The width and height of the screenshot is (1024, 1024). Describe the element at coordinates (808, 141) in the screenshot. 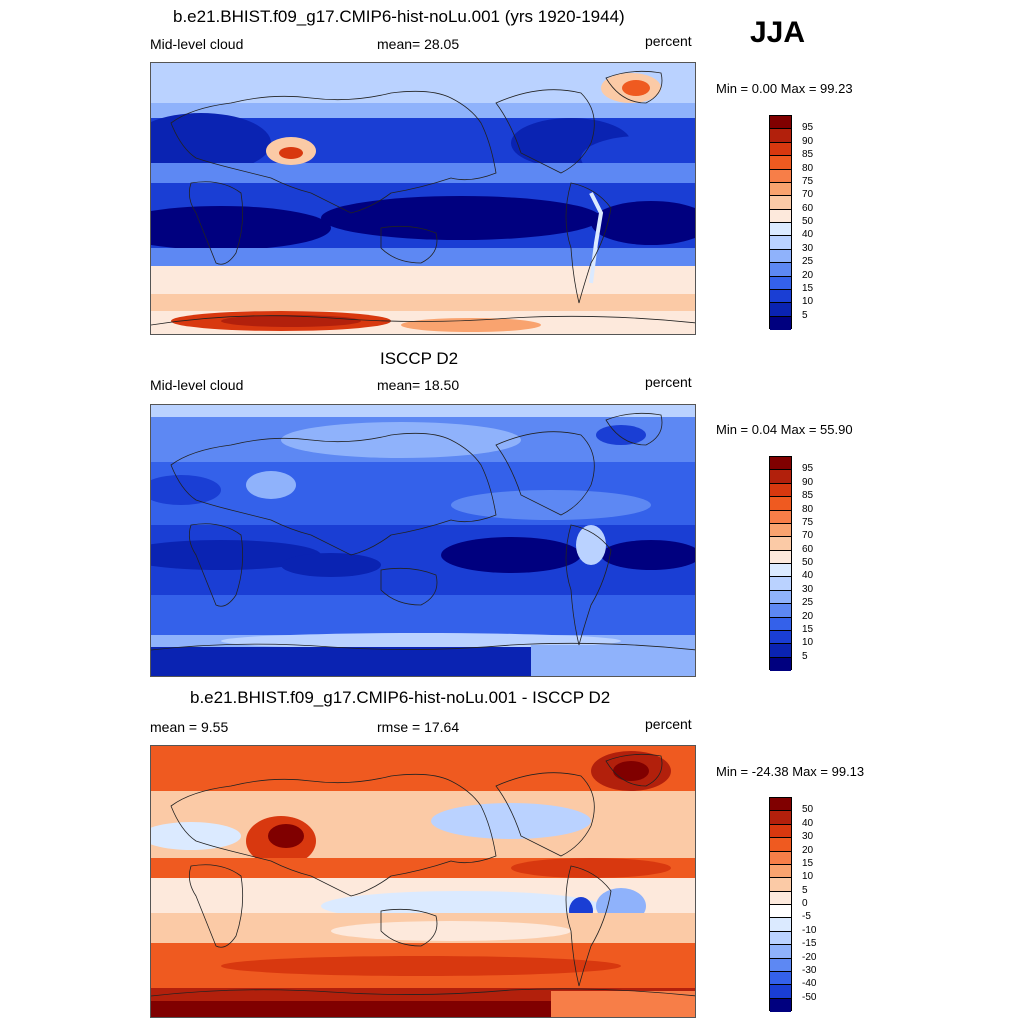

I see `panel-1-colorbar-tick-label: 90` at that location.